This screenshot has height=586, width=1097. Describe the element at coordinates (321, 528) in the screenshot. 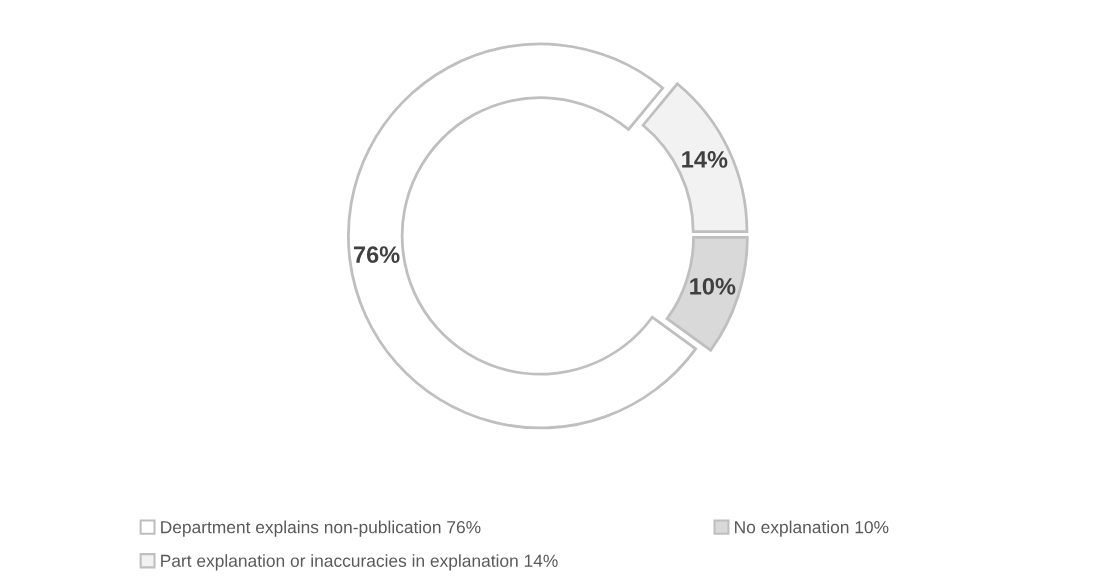

I see `legend-label: Department explains non-publication 76%` at that location.